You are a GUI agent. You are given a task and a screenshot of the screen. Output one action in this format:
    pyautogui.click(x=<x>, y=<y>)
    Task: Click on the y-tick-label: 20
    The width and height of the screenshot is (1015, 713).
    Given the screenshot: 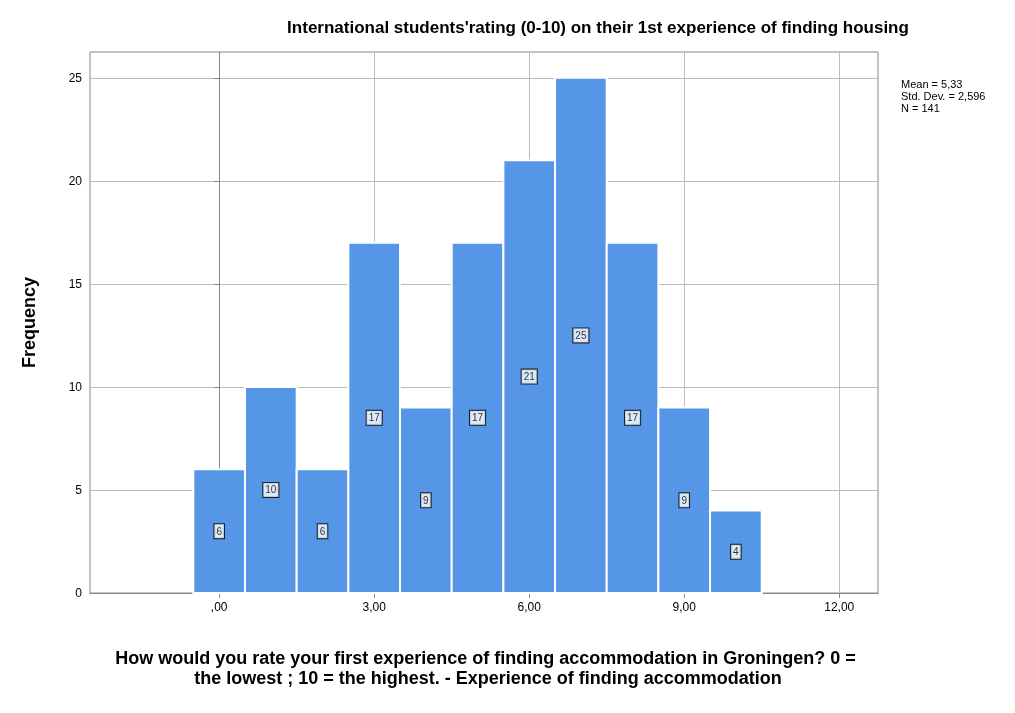 What is the action you would take?
    pyautogui.click(x=75, y=180)
    